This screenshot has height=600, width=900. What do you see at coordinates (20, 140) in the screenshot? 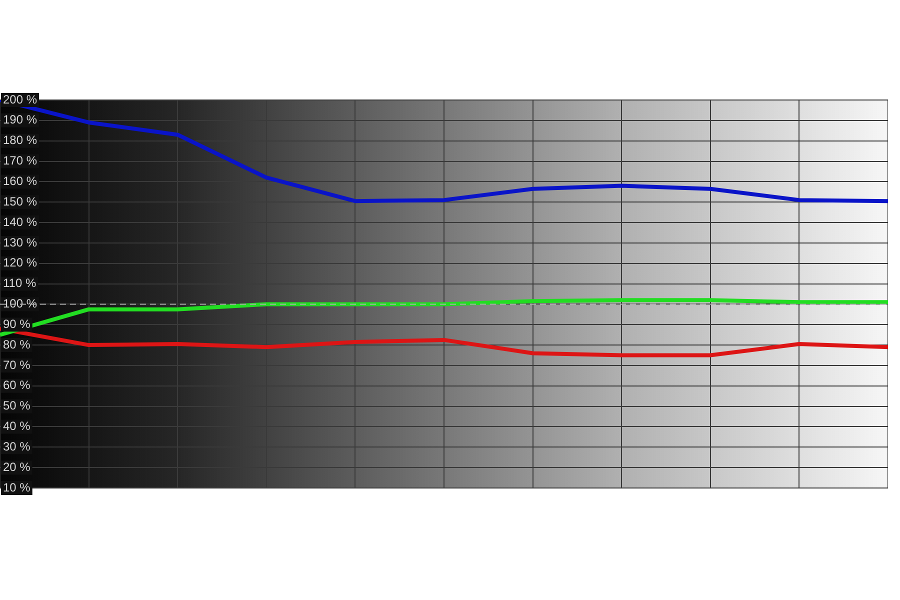
I see `y-tick-label: 180 %` at bounding box center [20, 140].